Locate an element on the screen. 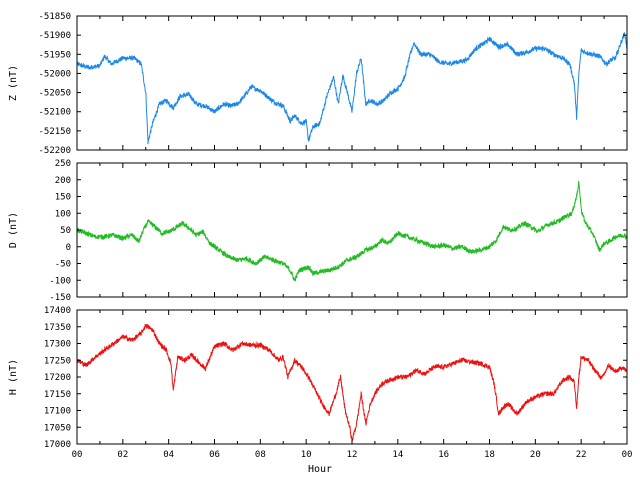 The height and width of the screenshot is (480, 640). y-axis-title: H (nT) is located at coordinates (13, 377).